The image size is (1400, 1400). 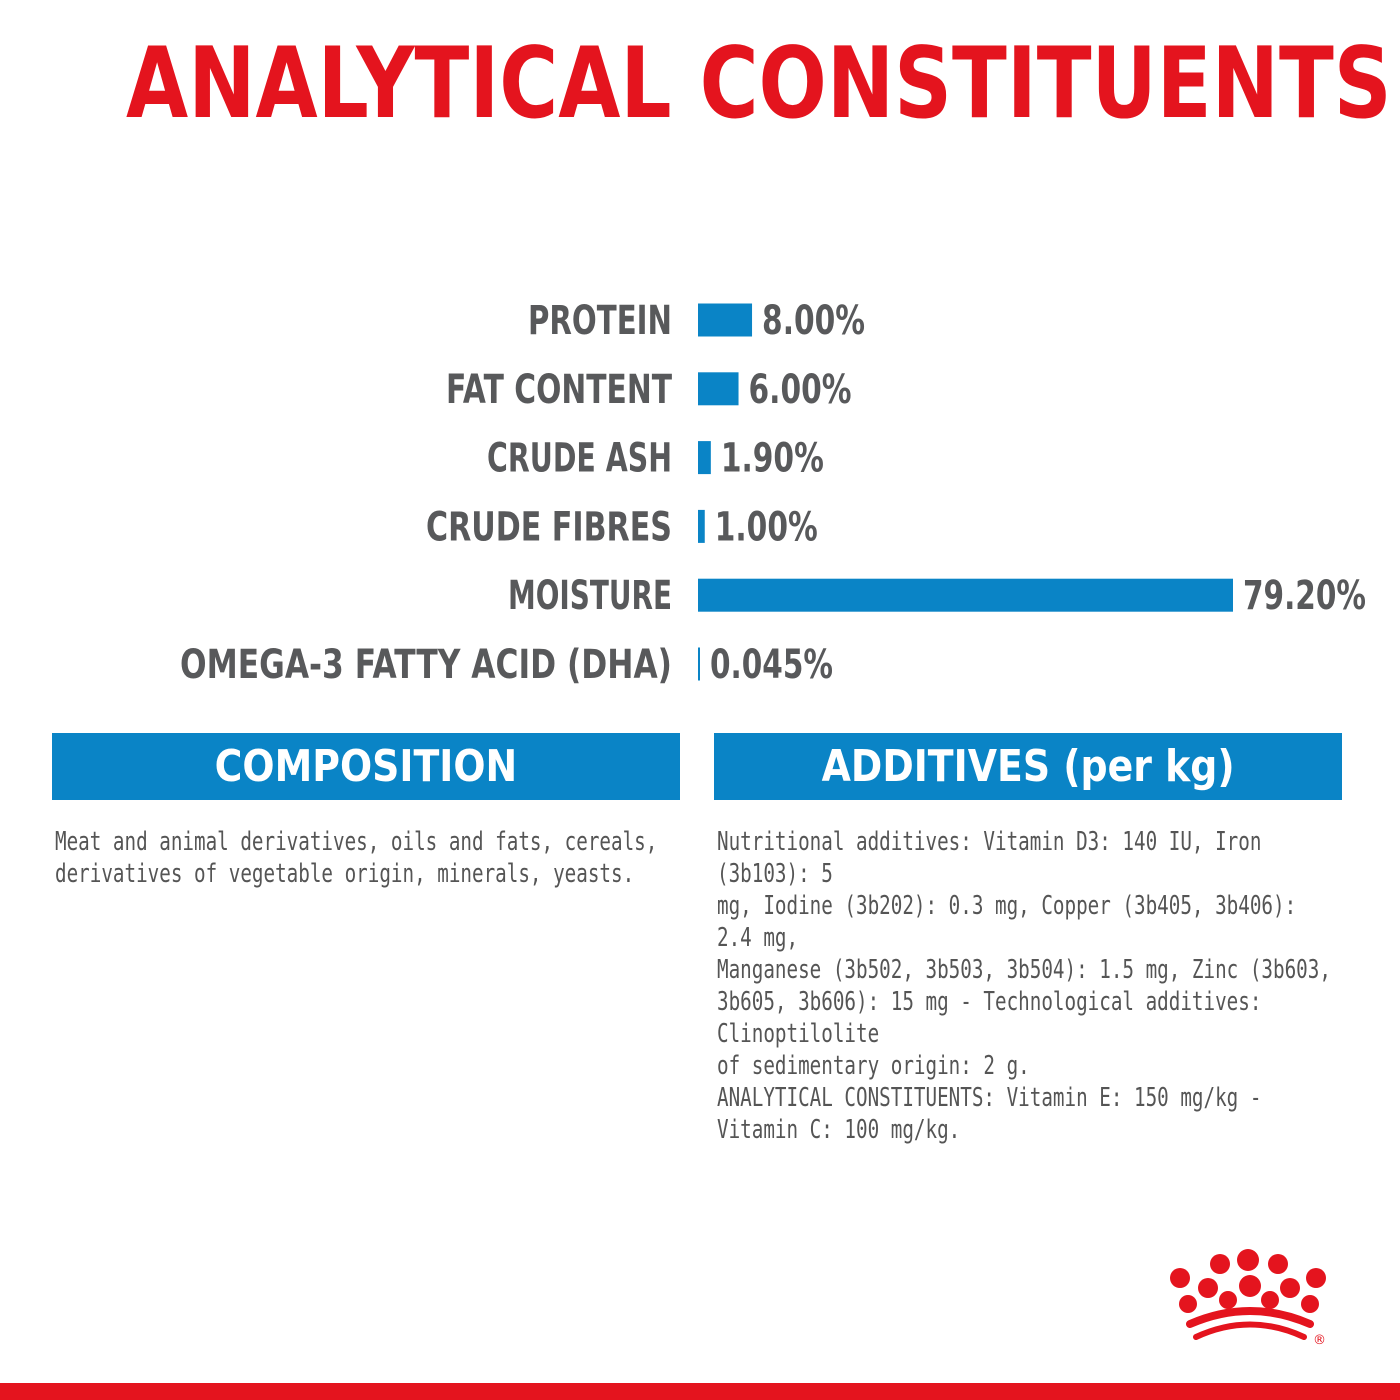 I want to click on value-label: 79.20%, so click(x=1304, y=596).